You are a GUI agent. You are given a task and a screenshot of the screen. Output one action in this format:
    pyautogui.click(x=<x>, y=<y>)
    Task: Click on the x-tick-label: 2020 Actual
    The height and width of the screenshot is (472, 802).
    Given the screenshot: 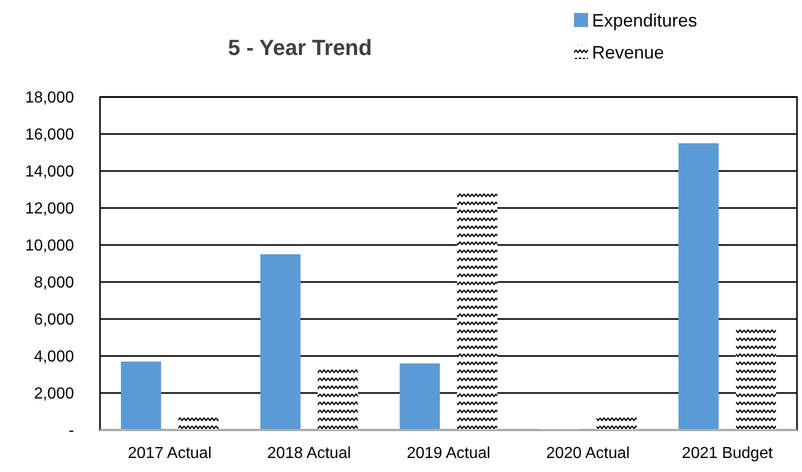 What is the action you would take?
    pyautogui.click(x=588, y=453)
    